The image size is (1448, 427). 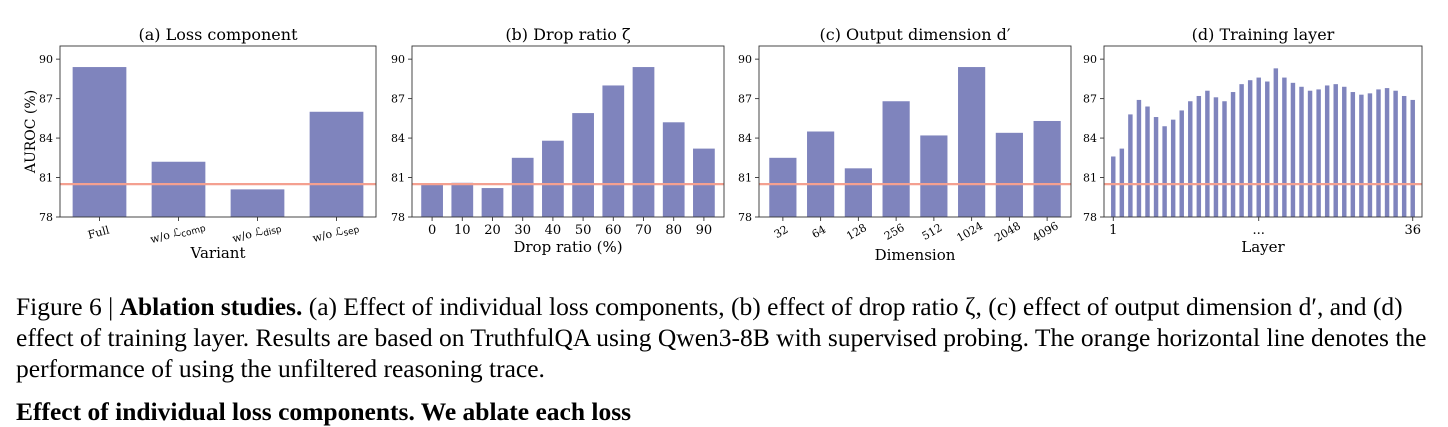 I want to click on x-tick-label: 36, so click(x=1412, y=230).